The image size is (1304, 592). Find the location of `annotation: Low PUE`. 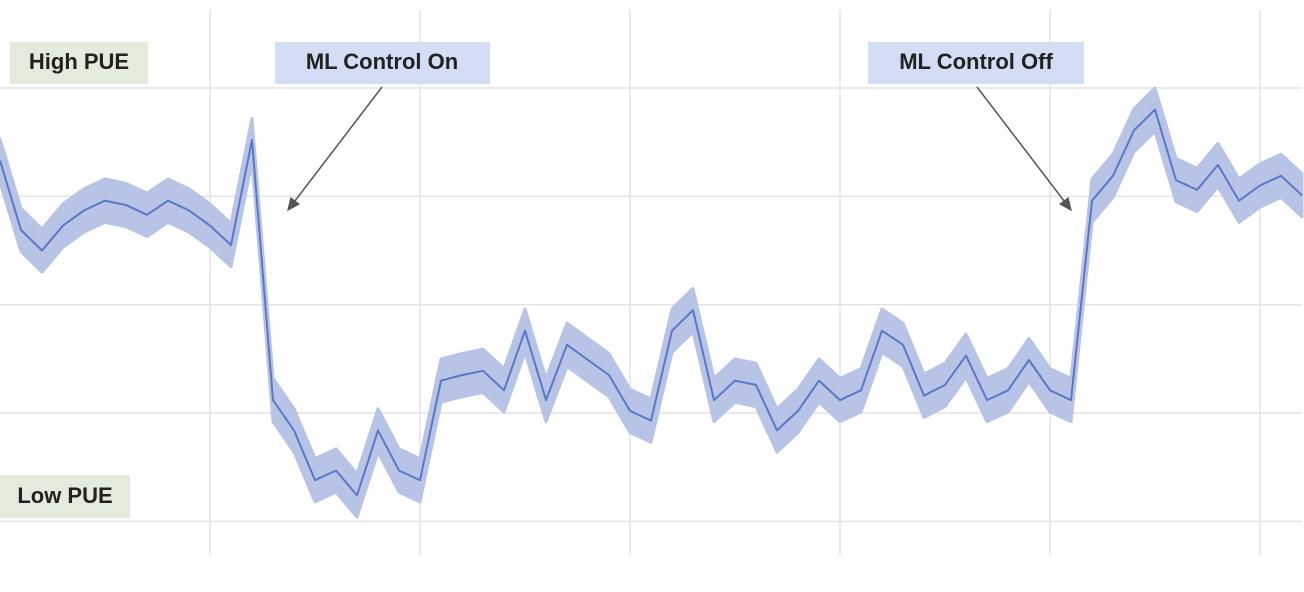

annotation: Low PUE is located at coordinates (64, 495).